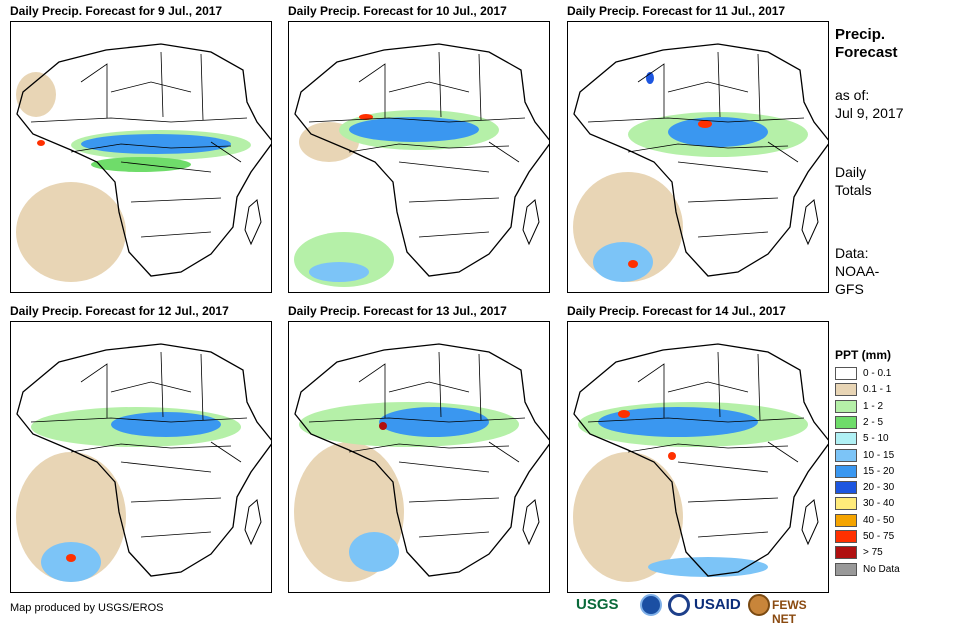 This screenshot has height=626, width=967. Describe the element at coordinates (879, 471) in the screenshot. I see `legend-label: 15 - 20` at that location.